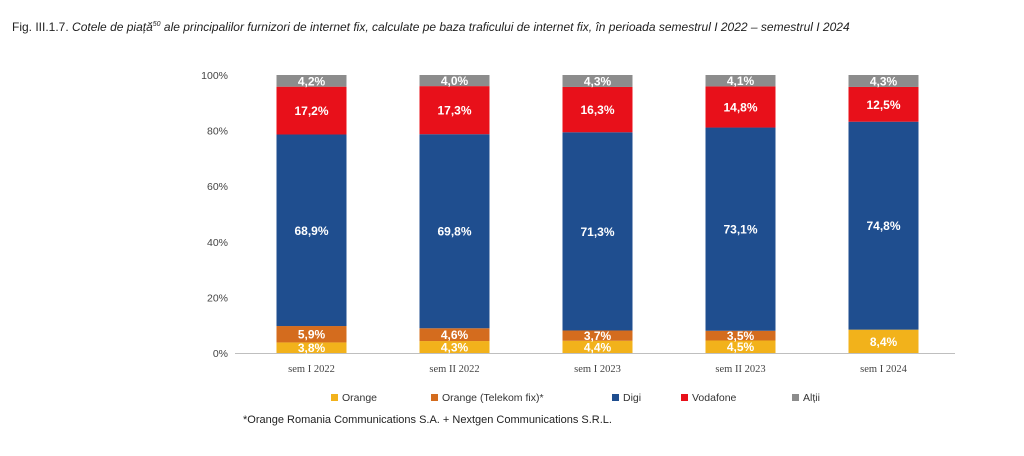 The height and width of the screenshot is (456, 1024). I want to click on y-tick-label: 40%, so click(217, 243).